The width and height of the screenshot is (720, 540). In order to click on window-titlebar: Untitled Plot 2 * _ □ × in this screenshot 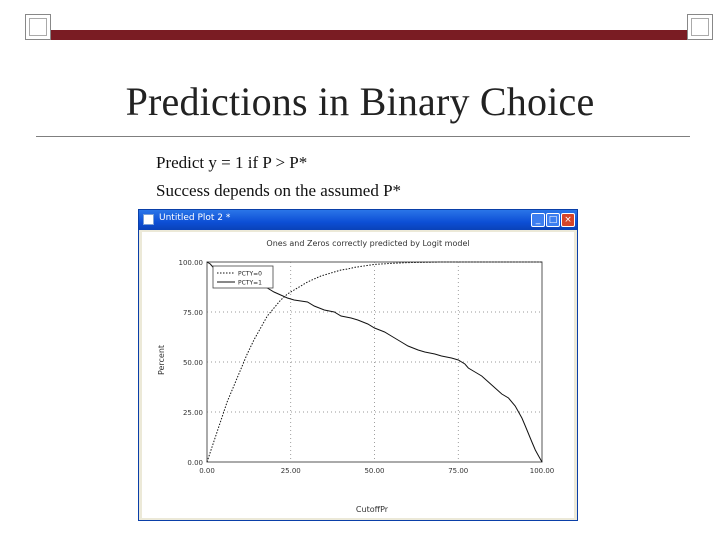, I will do `click(358, 220)`.